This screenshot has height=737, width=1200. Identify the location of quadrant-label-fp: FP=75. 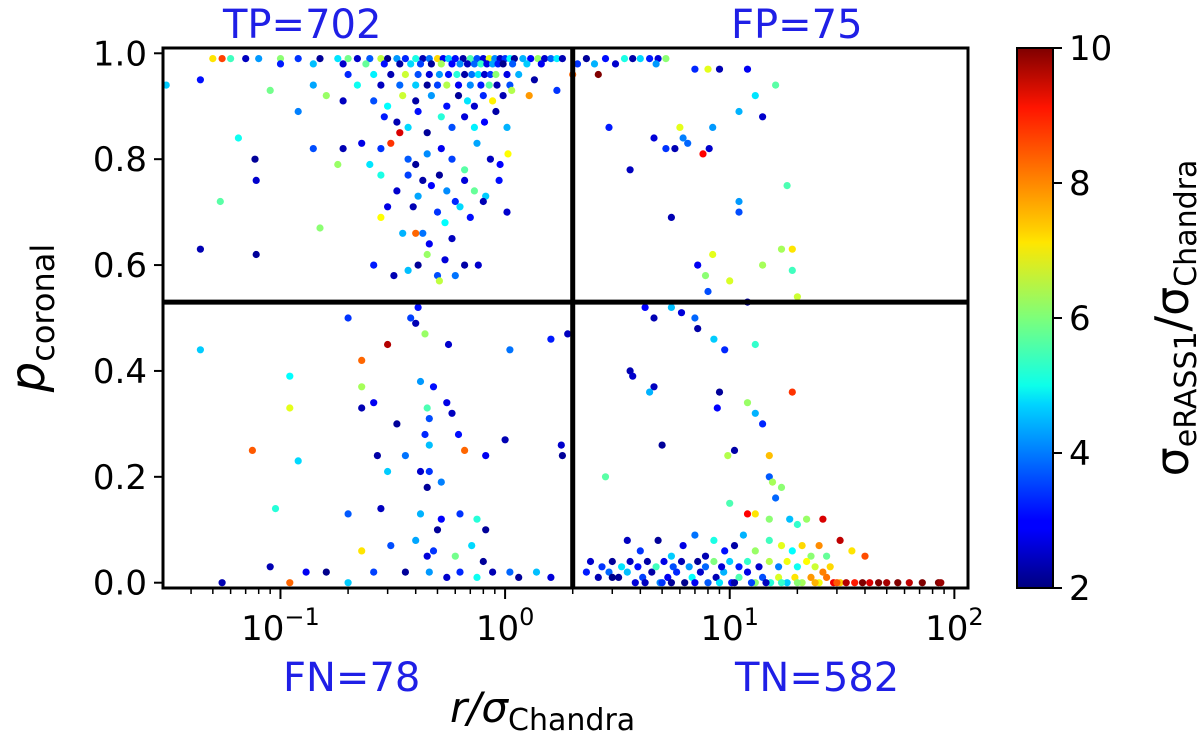
(797, 25).